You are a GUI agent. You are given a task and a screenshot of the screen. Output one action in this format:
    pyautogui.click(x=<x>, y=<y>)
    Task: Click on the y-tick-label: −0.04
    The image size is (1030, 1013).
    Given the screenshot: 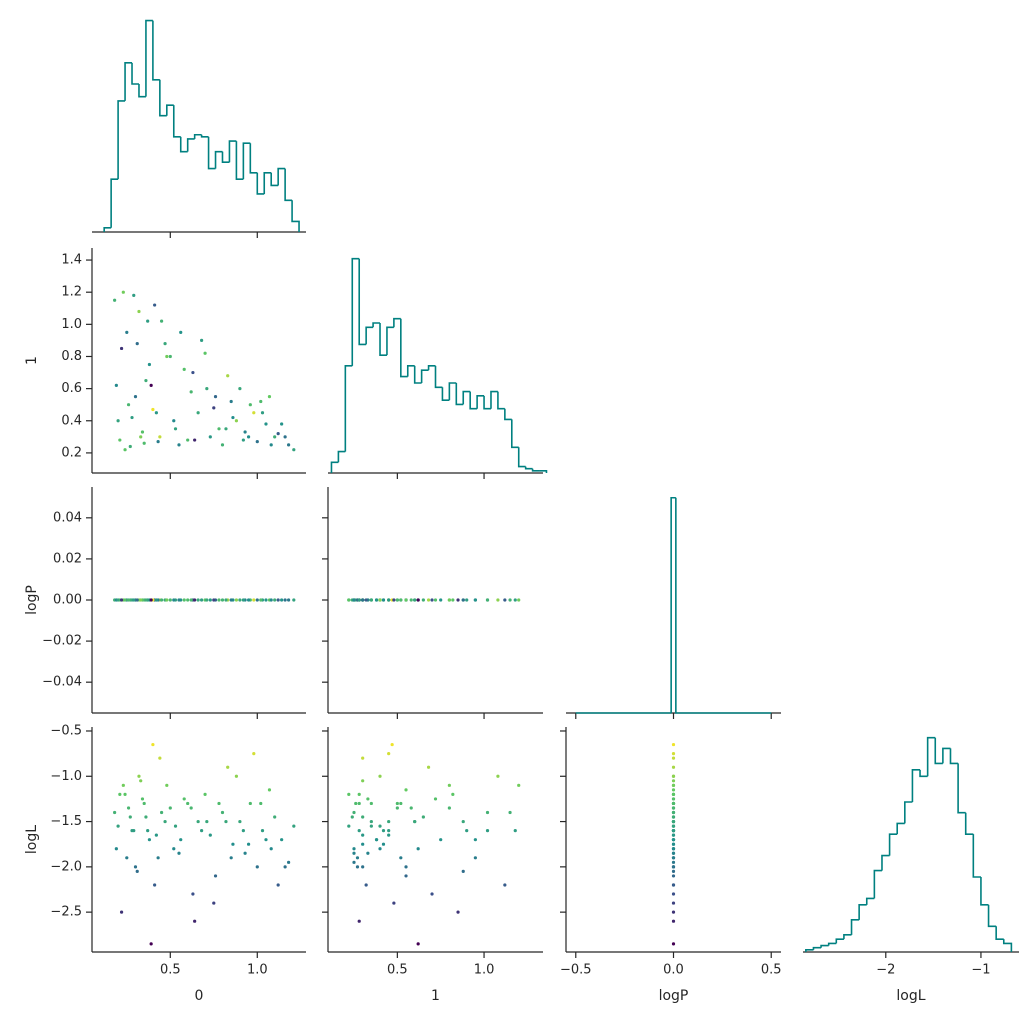 What is the action you would take?
    pyautogui.click(x=62, y=682)
    